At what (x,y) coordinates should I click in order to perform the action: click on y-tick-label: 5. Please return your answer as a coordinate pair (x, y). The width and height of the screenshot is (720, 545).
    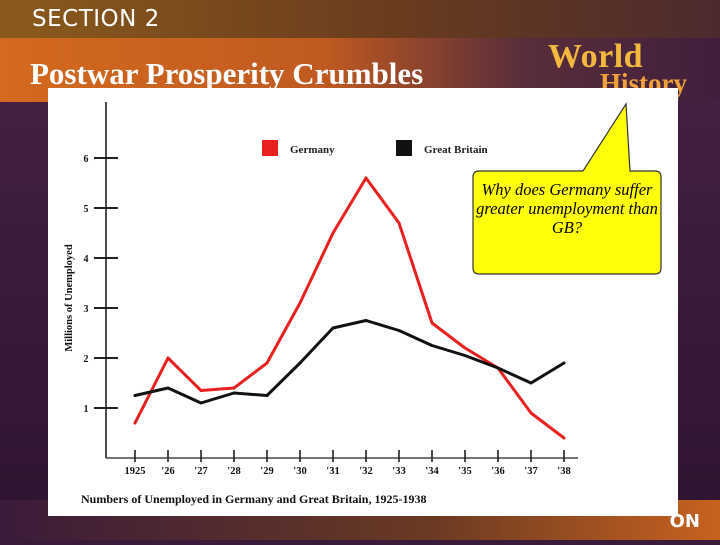
    Looking at the image, I should click on (86, 209).